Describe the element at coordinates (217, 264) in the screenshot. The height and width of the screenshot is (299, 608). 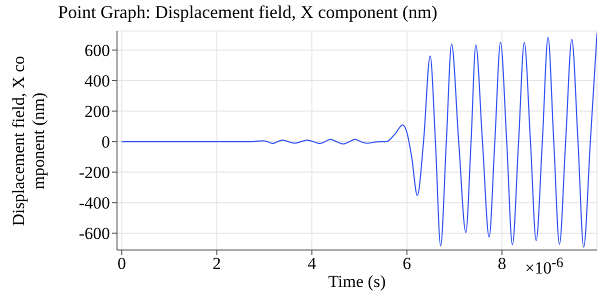
I see `x-tick-label: 2` at that location.